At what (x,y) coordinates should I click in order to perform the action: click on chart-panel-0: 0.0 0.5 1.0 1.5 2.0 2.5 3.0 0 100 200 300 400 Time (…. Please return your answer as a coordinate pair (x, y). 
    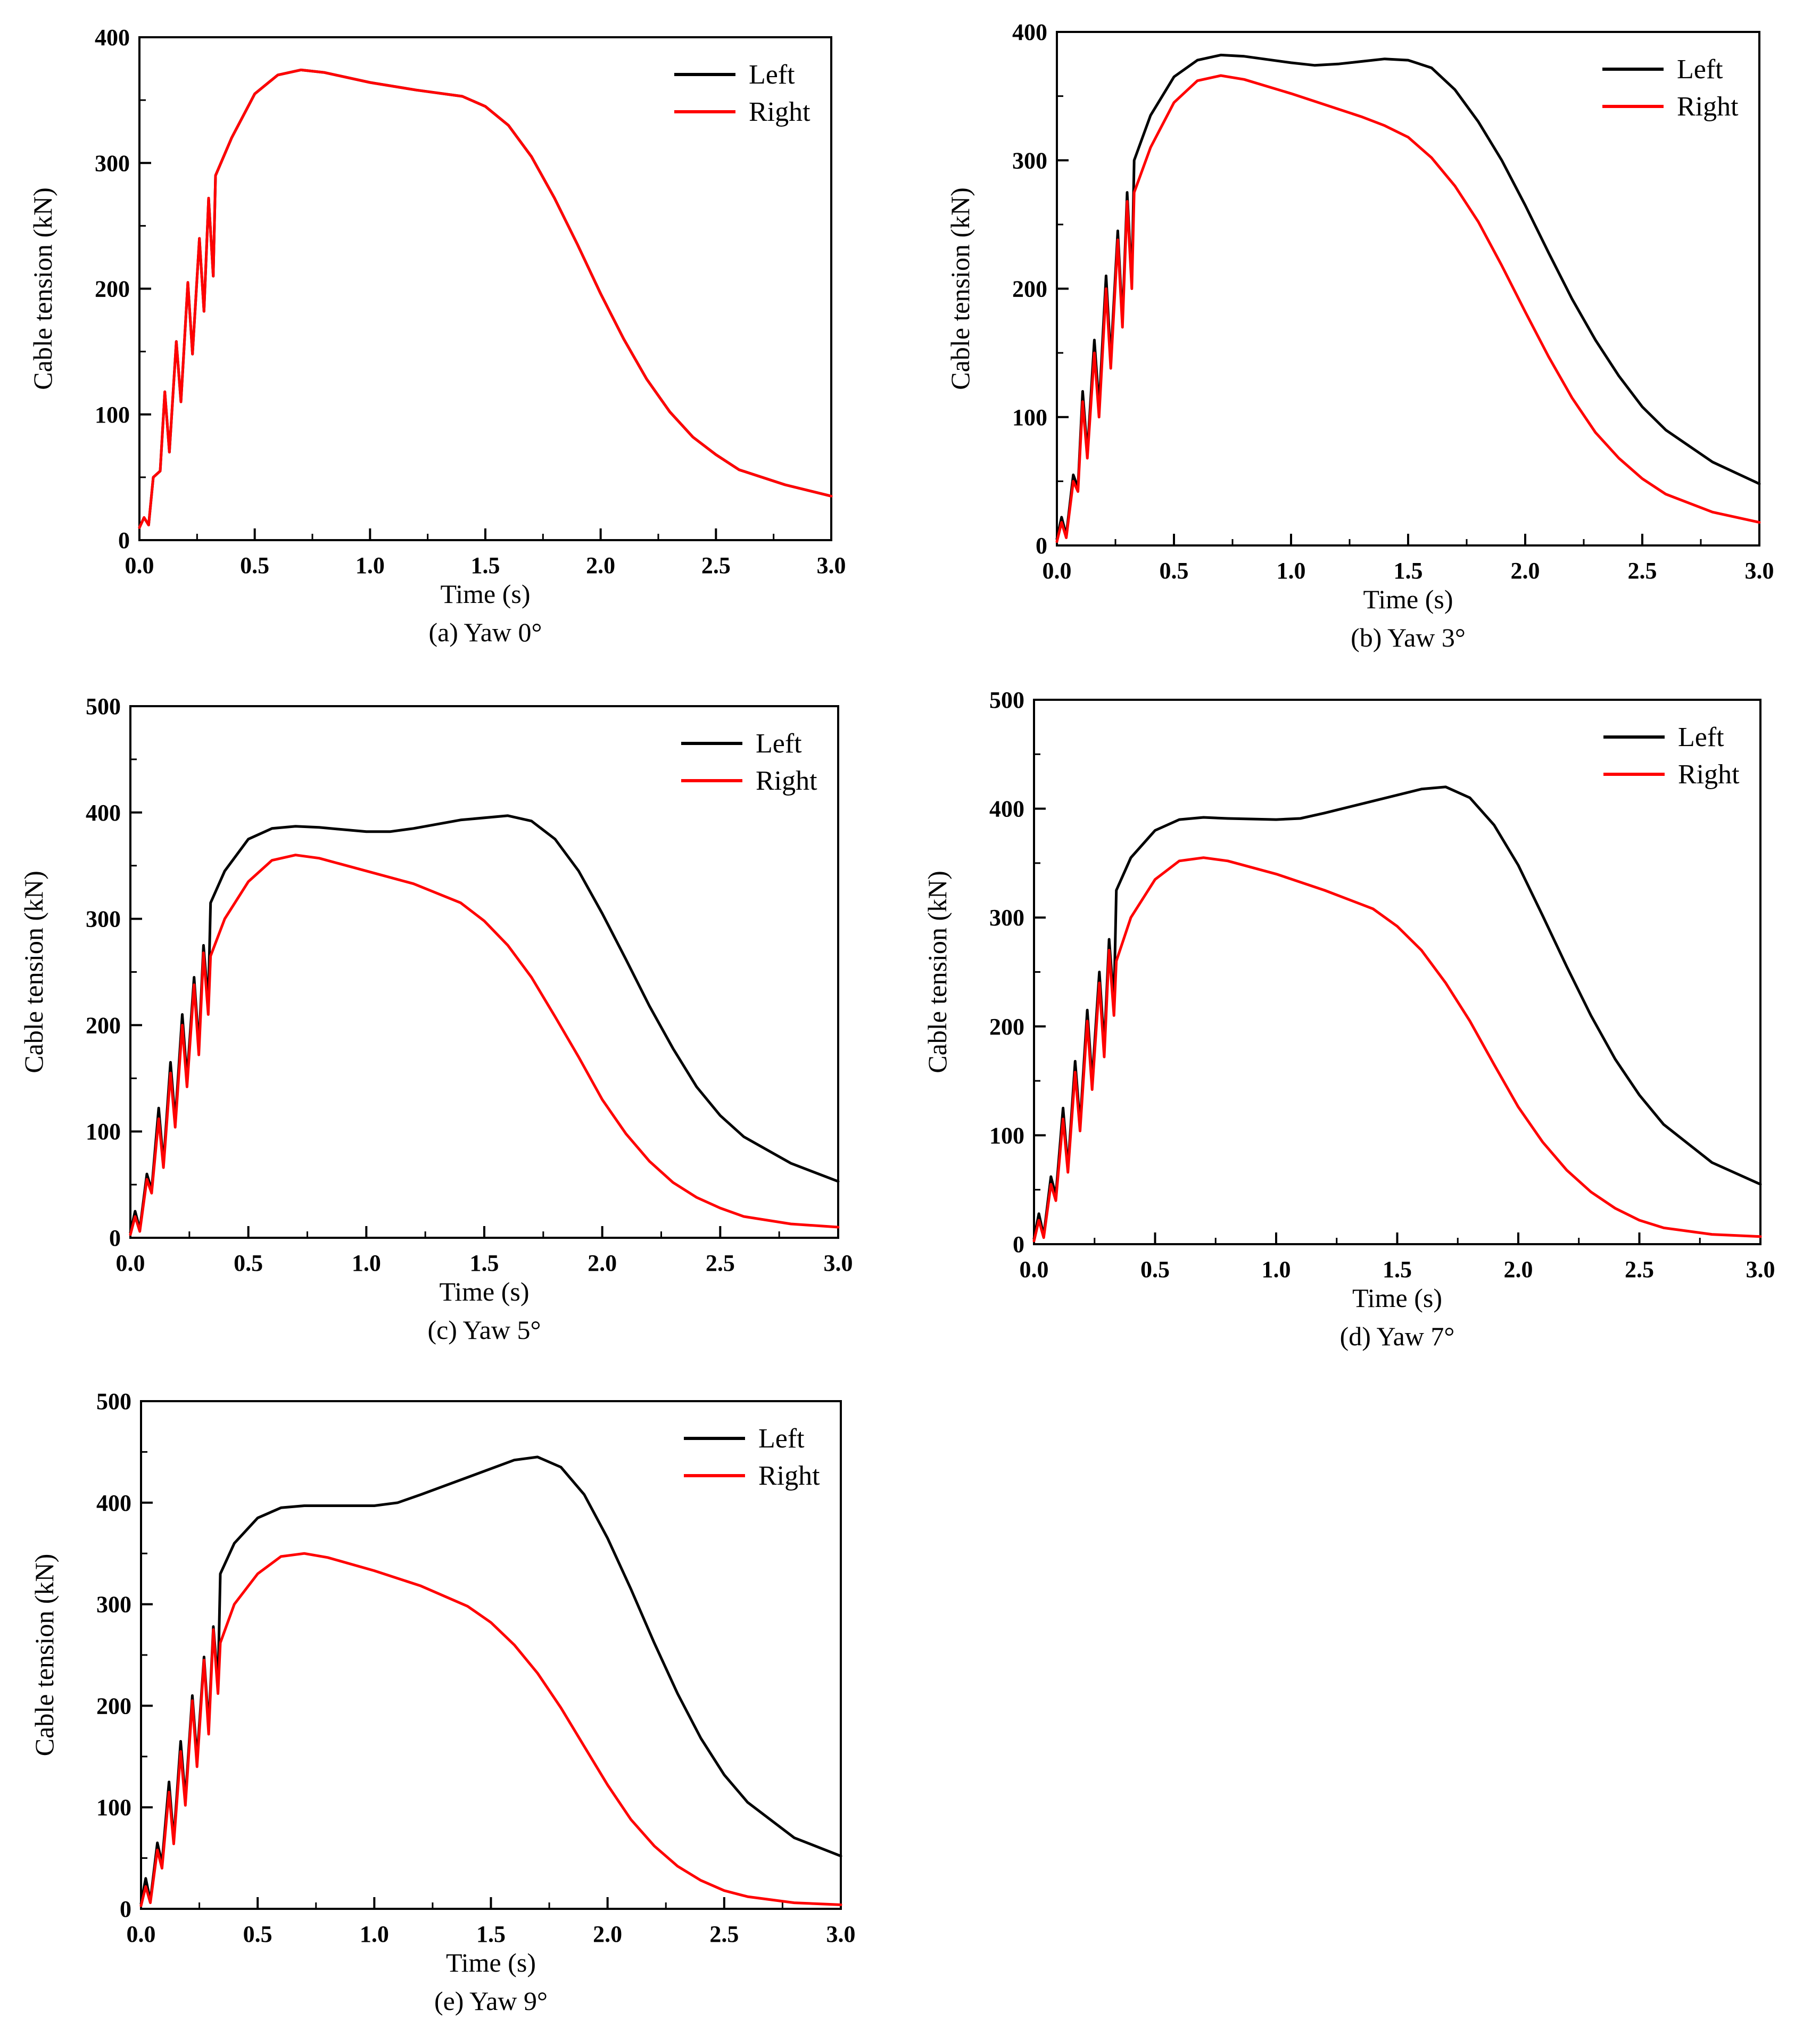
    Looking at the image, I should click on (437, 335).